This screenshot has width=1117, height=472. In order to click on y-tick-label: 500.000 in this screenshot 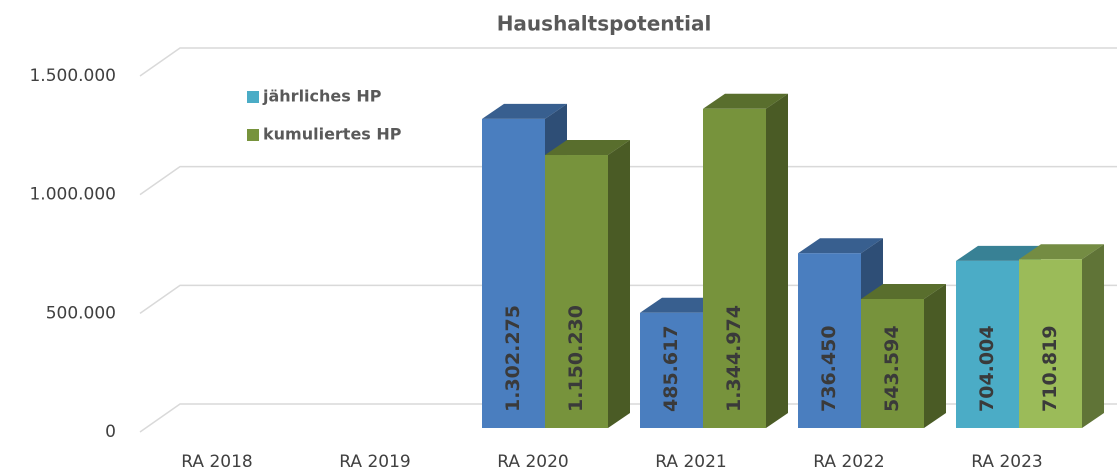, I will do `click(81, 313)`.